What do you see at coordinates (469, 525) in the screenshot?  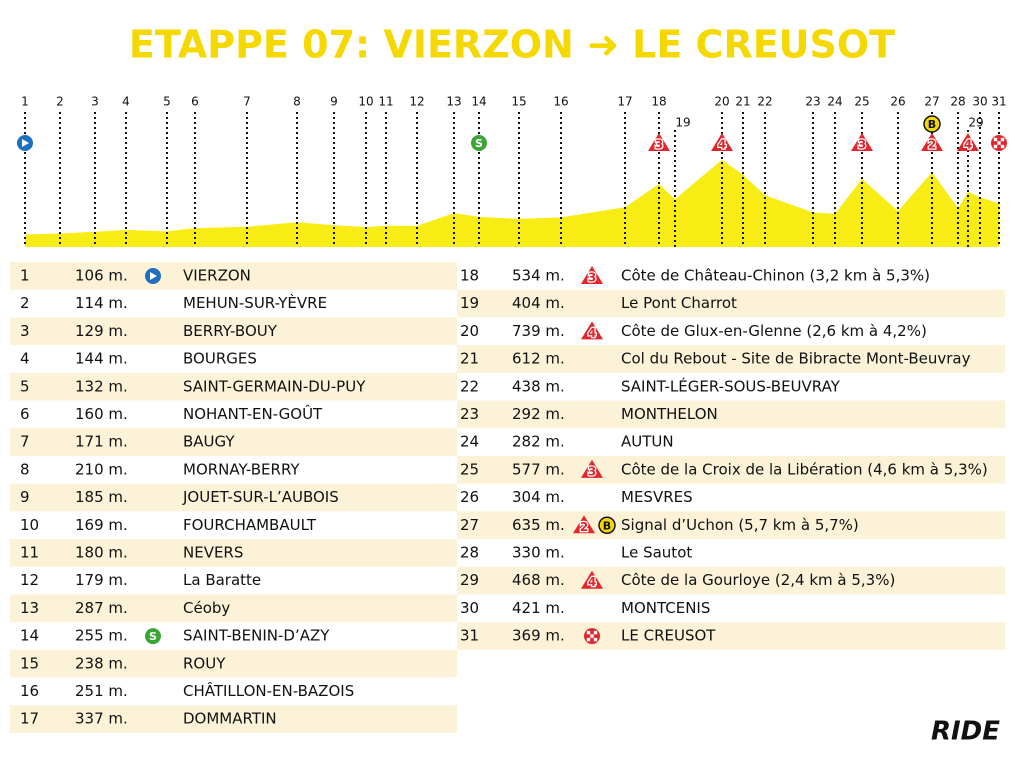 I see `row-number: 27` at bounding box center [469, 525].